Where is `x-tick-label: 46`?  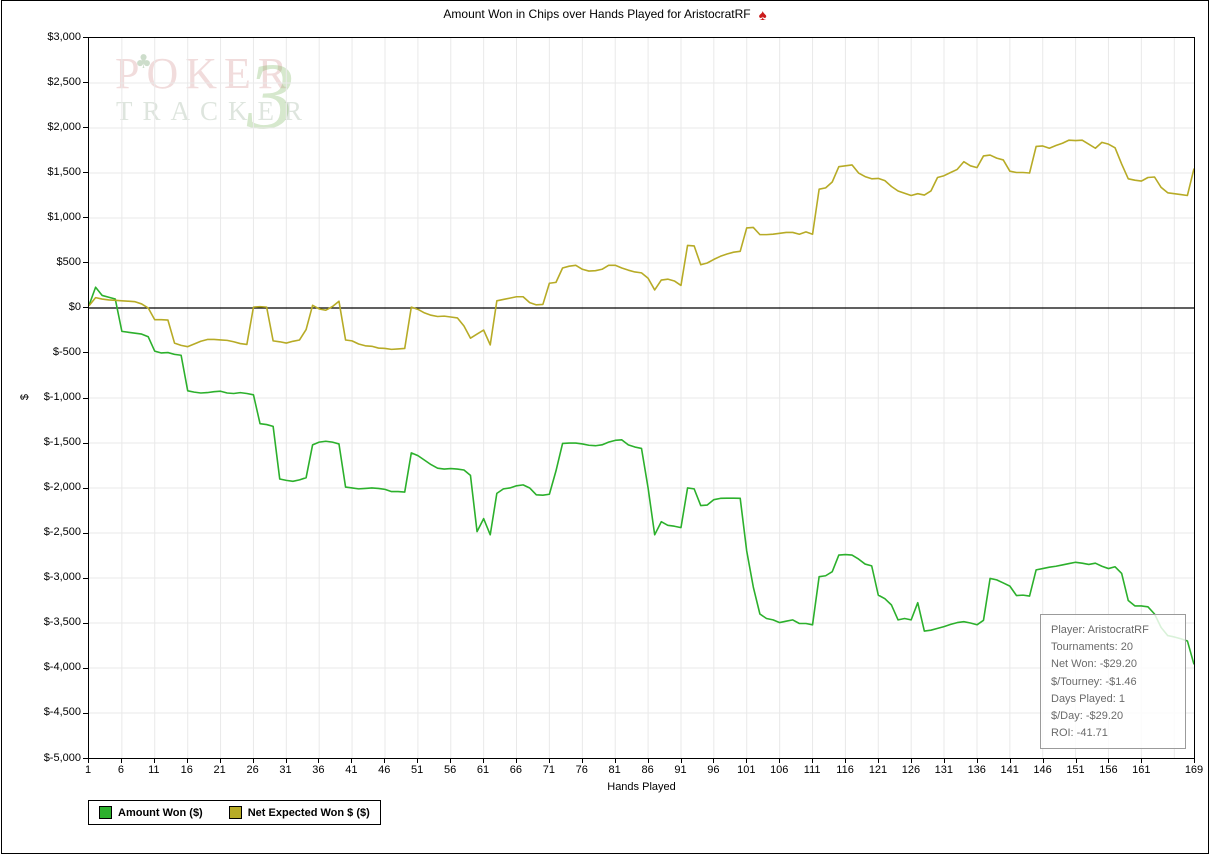
x-tick-label: 46 is located at coordinates (384, 770).